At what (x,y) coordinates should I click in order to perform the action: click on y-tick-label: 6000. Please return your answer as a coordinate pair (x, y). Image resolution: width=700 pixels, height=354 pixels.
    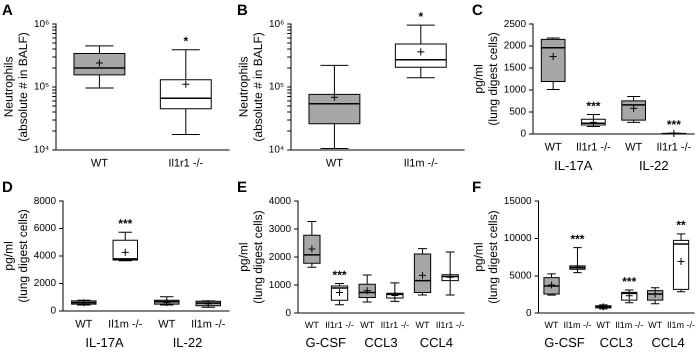
    Looking at the image, I should click on (45, 228).